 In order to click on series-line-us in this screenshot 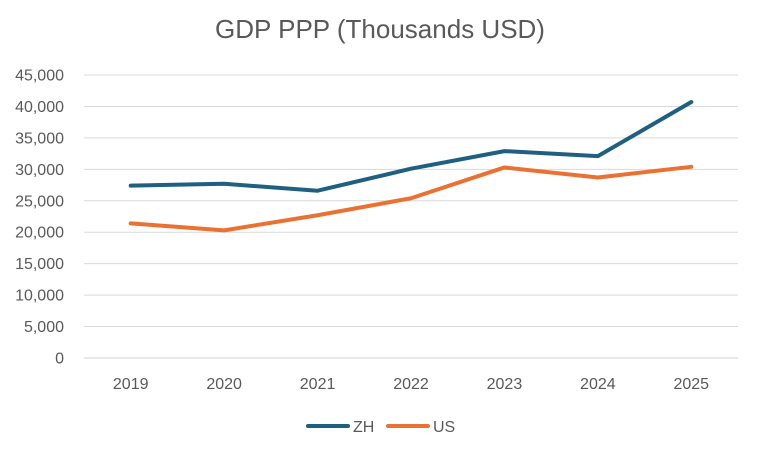, I will do `click(411, 198)`.